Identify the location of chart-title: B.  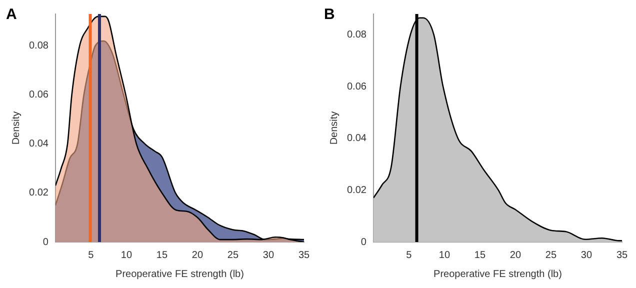
(329, 15).